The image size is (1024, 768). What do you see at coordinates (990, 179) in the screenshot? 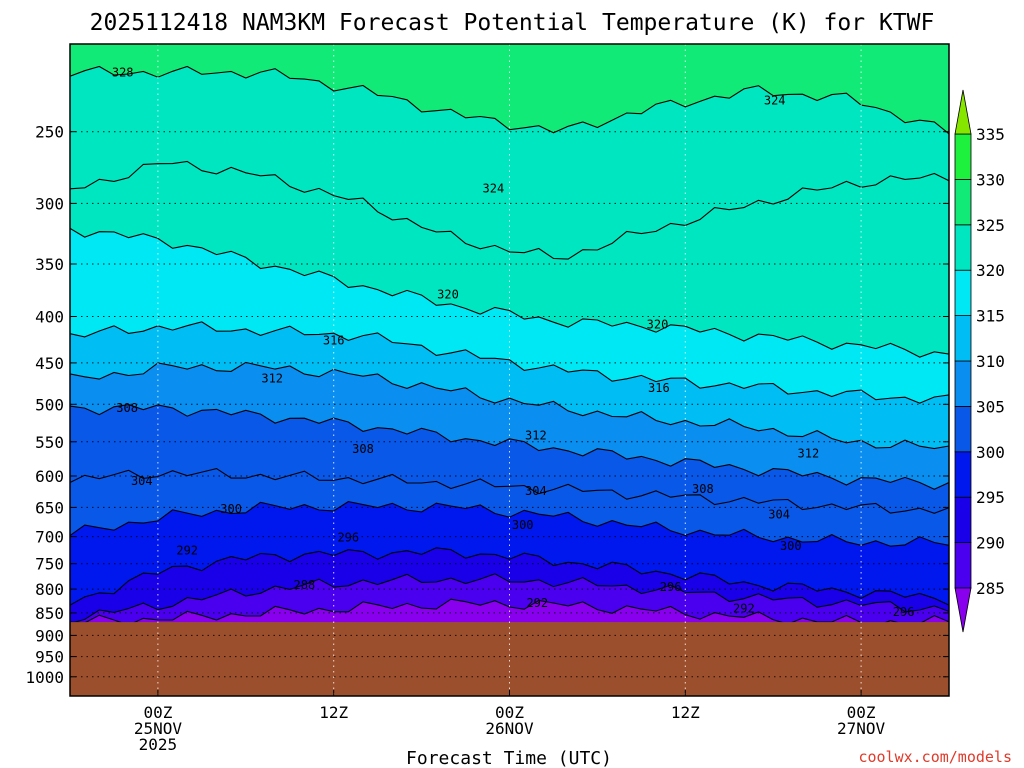
I see `colorbar-tick-label-330: 330` at bounding box center [990, 179].